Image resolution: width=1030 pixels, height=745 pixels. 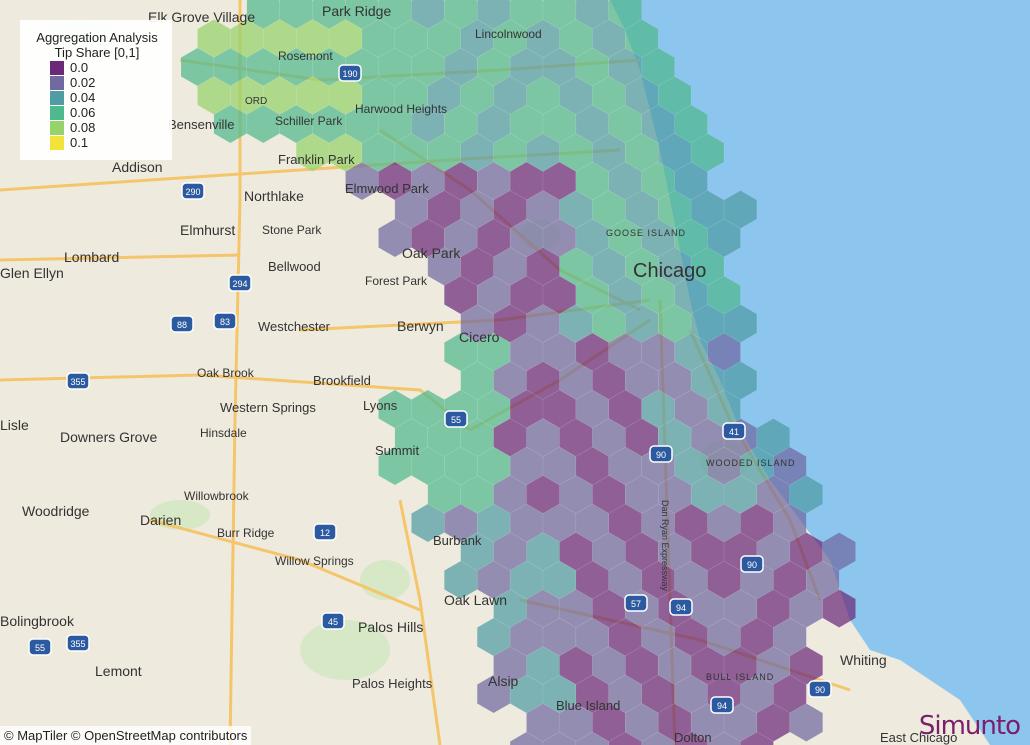 I want to click on shield-number: 55, so click(x=40, y=648).